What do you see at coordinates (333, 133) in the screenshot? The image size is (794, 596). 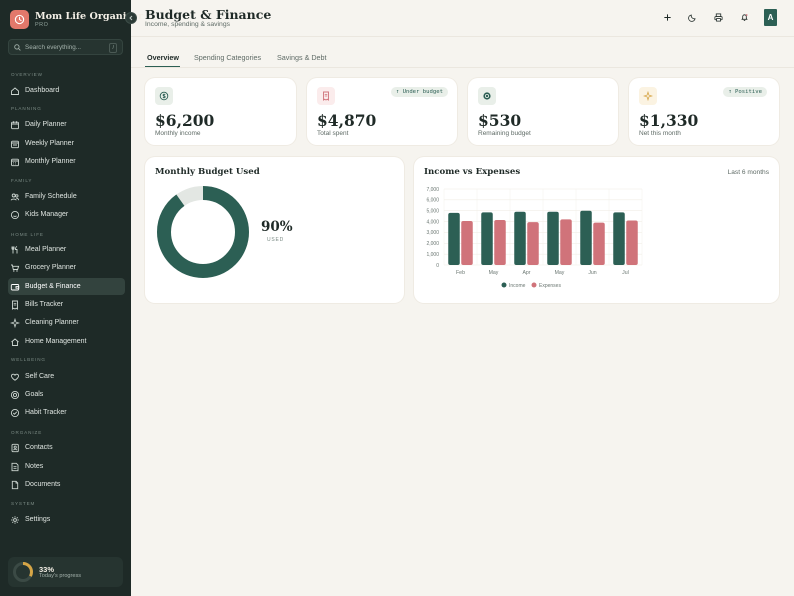 I see `stat-label: Total spent` at bounding box center [333, 133].